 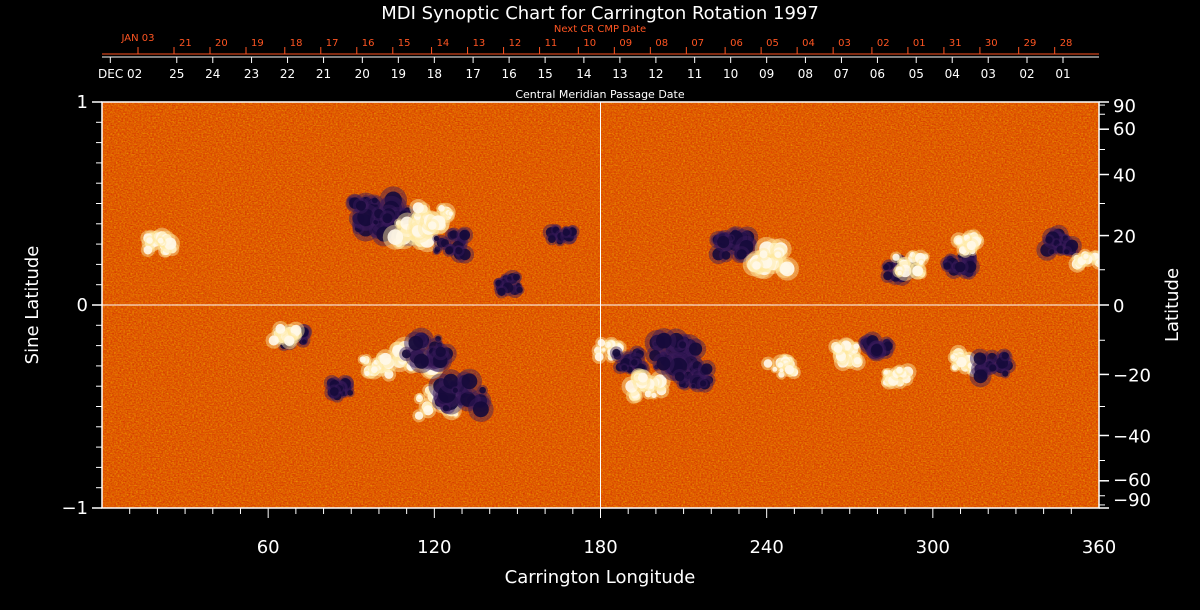 I want to click on cmp-date-label: 05, so click(x=916, y=74).